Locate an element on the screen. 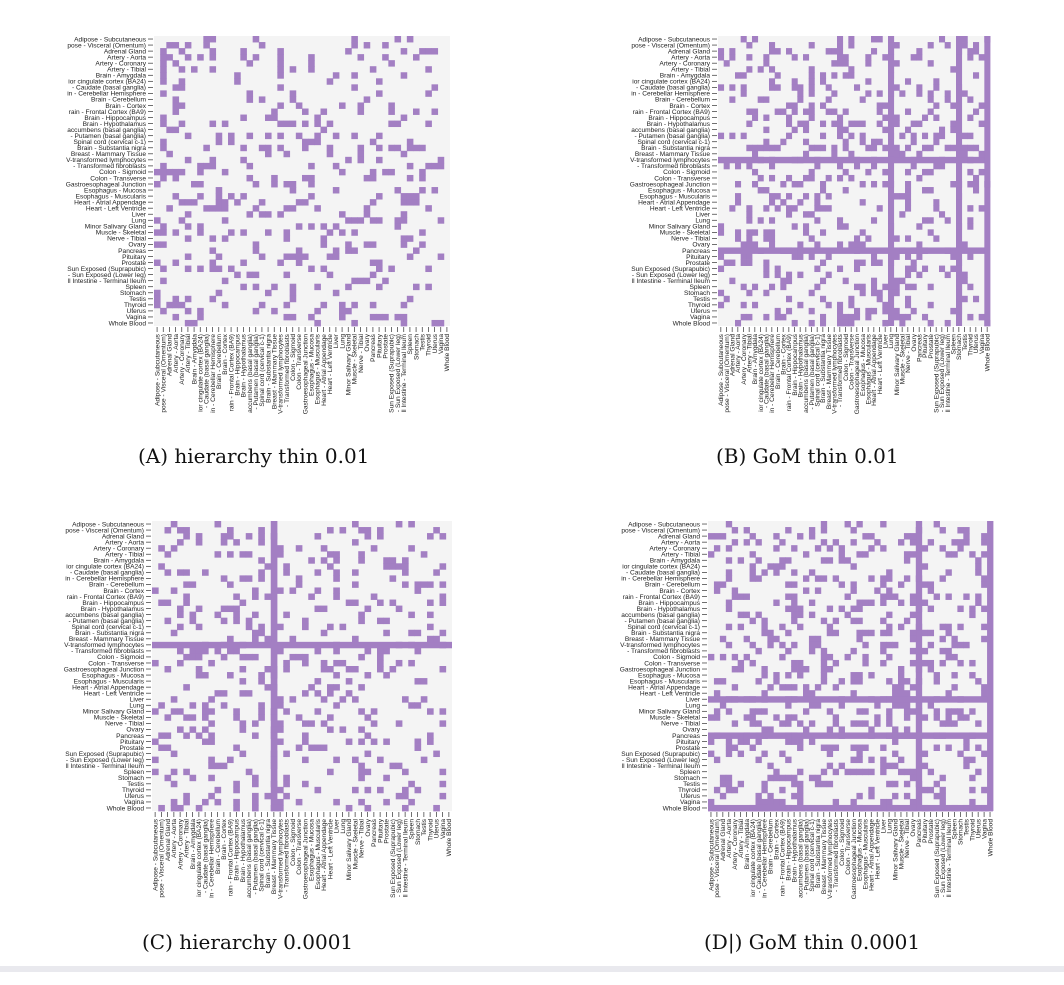 Image resolution: width=1064 pixels, height=985 pixels. y-tick-label: Ovary is located at coordinates (691, 730).